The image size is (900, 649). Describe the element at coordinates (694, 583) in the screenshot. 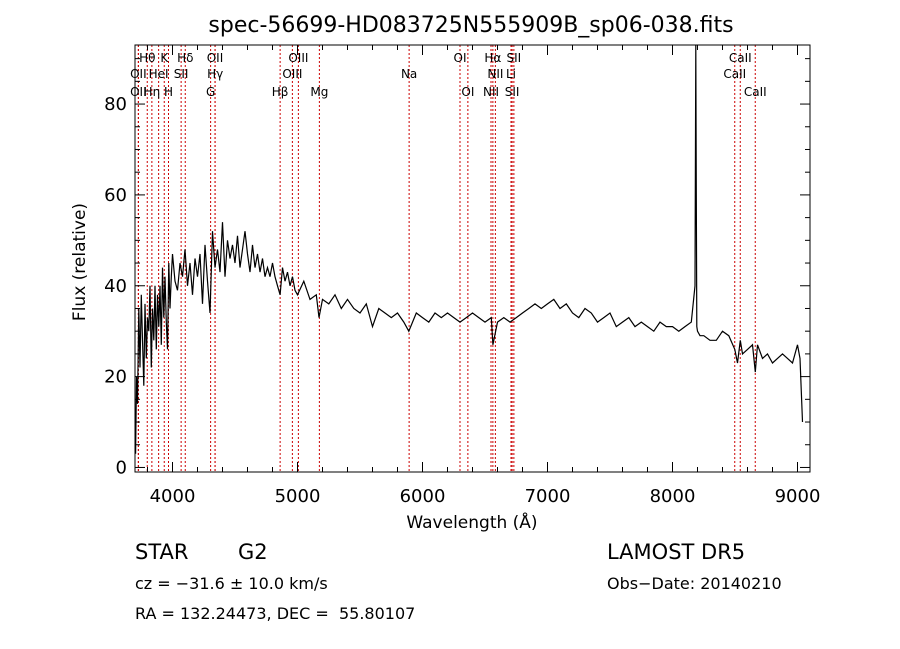

I see `obs-date-text: Obs−Date: 20140210` at that location.